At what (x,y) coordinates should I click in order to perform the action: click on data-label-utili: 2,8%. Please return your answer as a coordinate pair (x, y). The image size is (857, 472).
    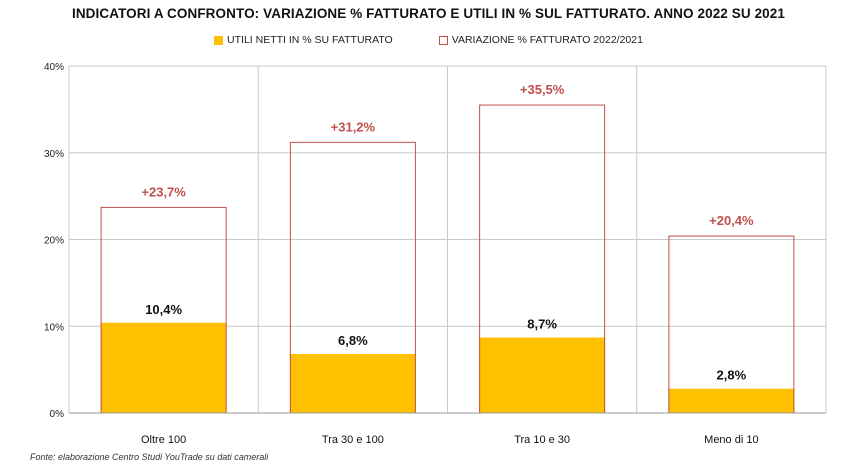
    Looking at the image, I should click on (732, 375).